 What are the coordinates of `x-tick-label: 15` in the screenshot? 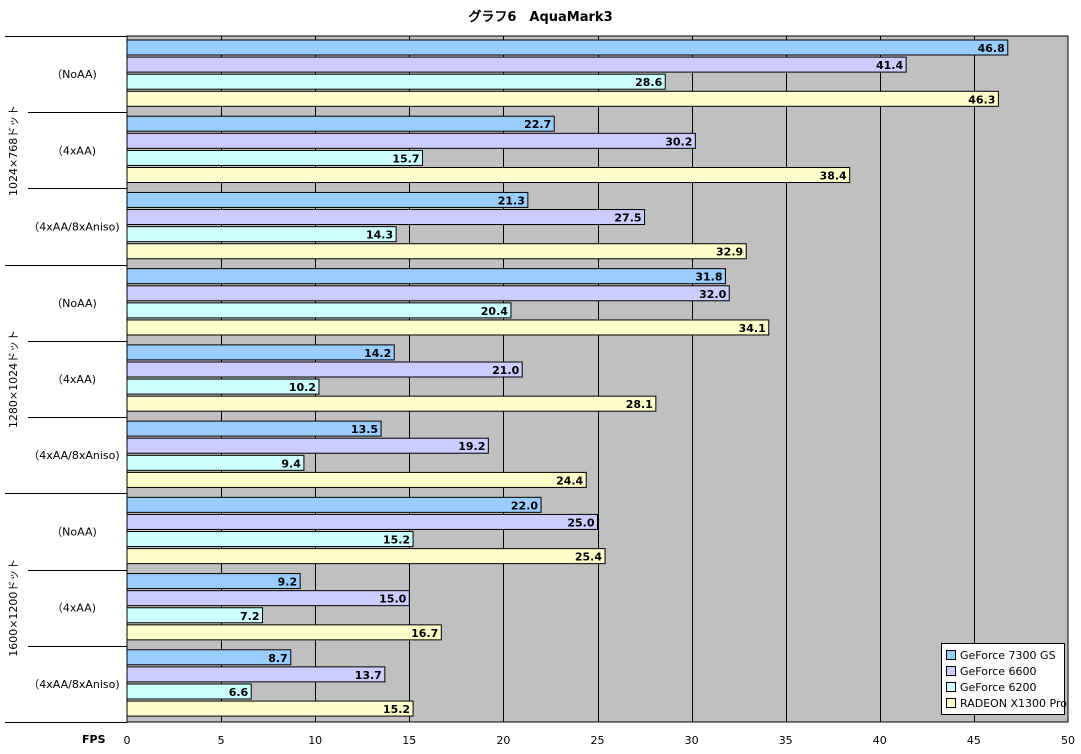 It's located at (409, 740).